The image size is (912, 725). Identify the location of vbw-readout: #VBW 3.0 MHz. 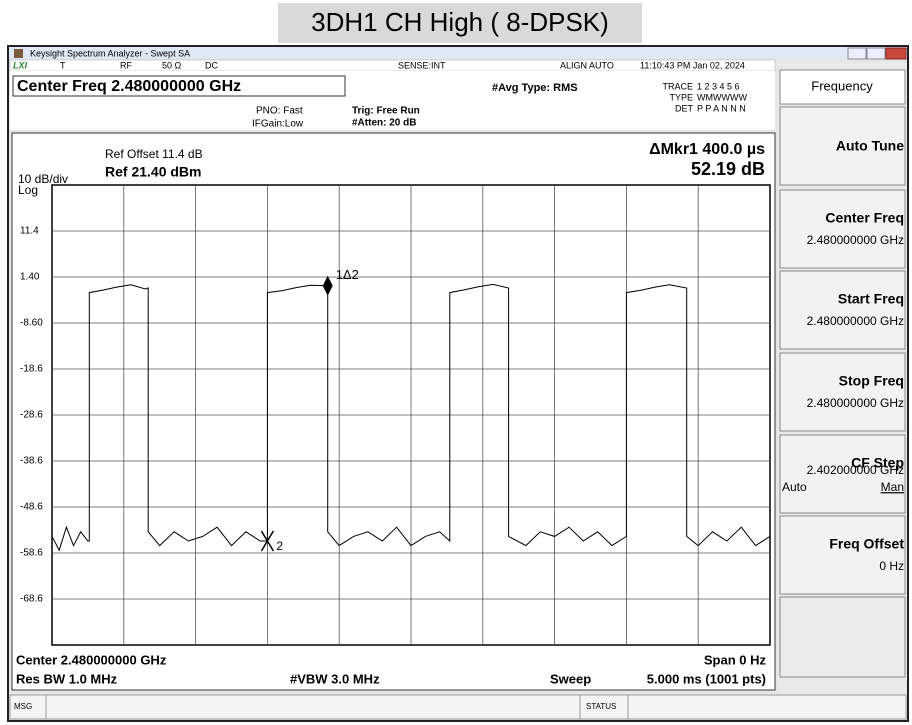
(335, 678).